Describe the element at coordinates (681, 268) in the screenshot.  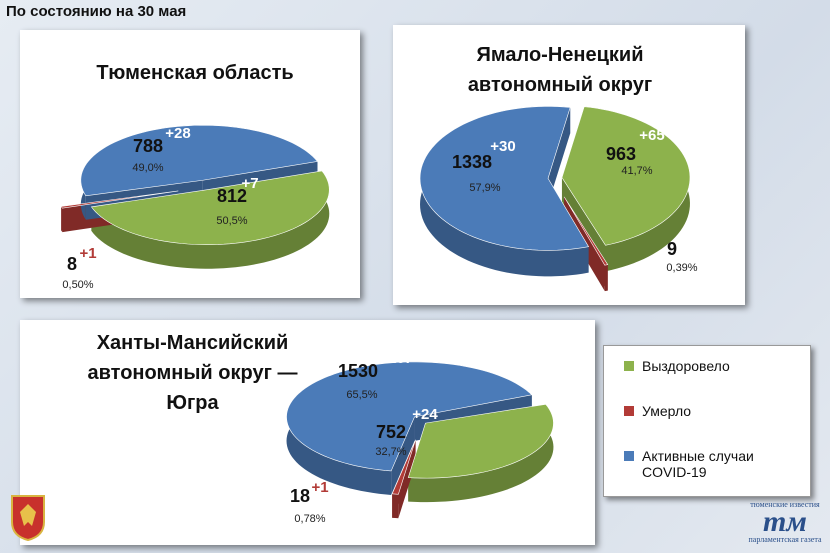
I see `share-label: 0,39%` at that location.